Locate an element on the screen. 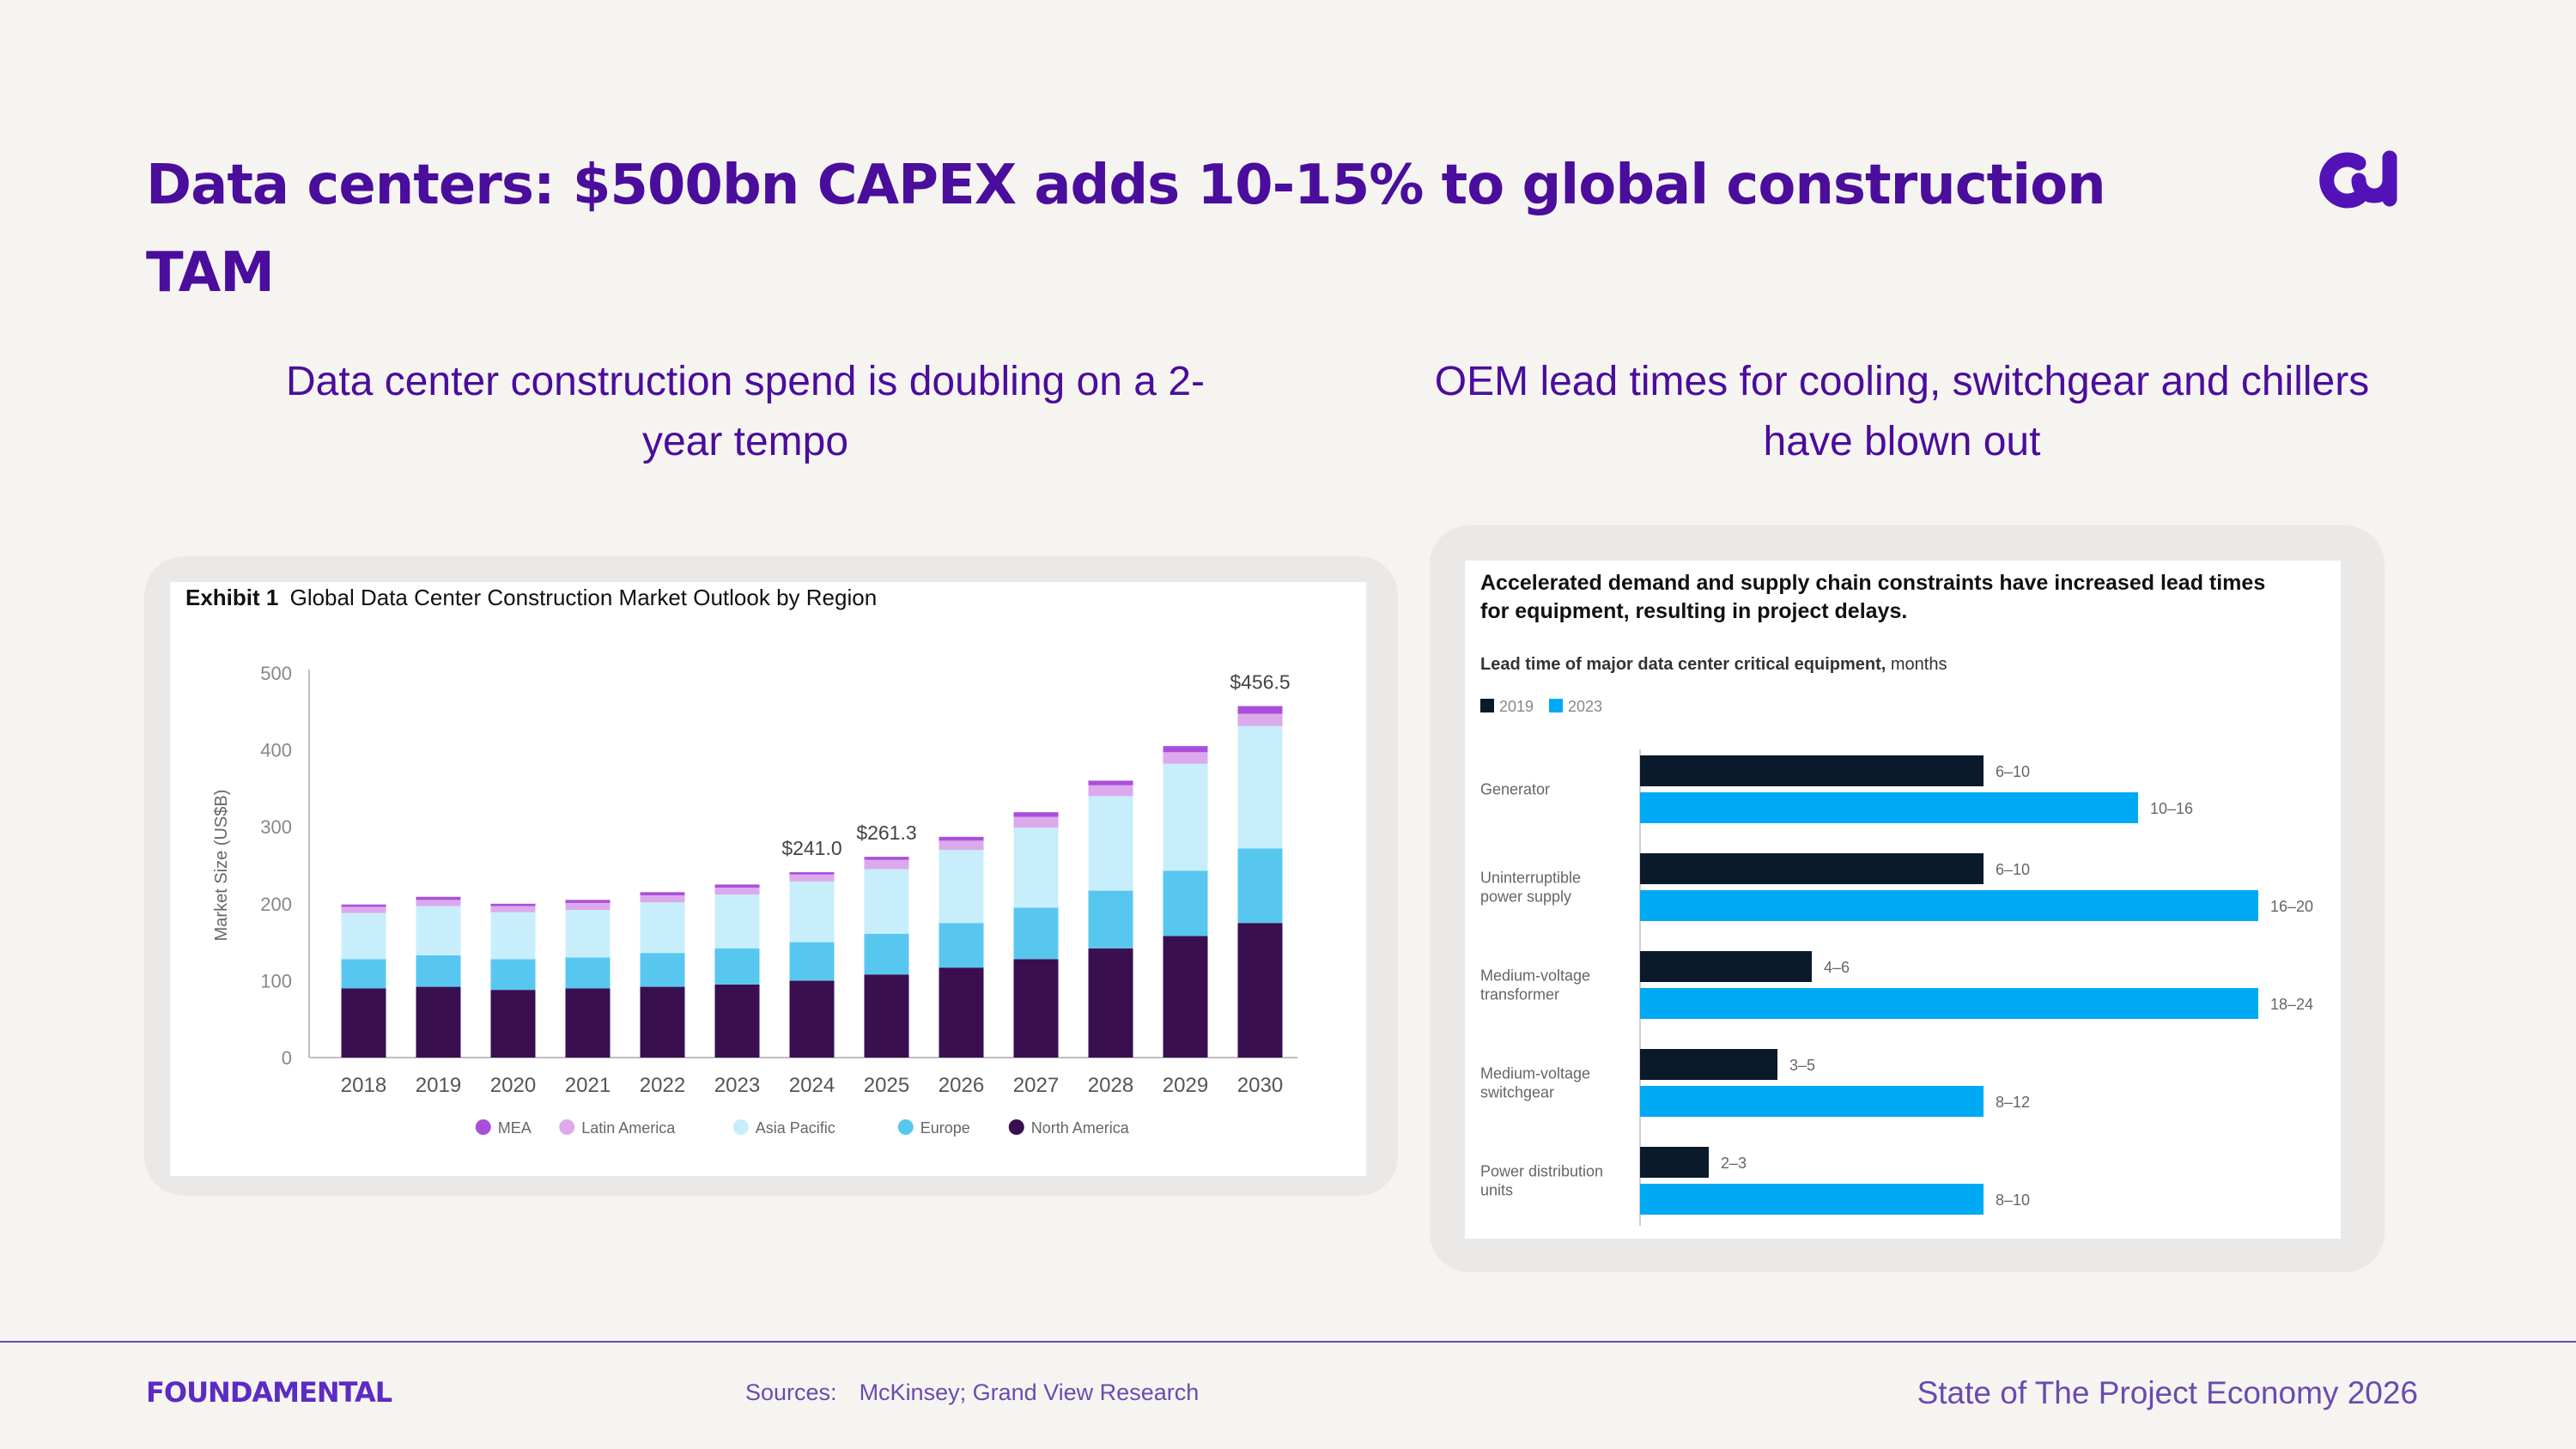 This screenshot has width=2576, height=1449. bar-total-label: $261.3 is located at coordinates (886, 833).